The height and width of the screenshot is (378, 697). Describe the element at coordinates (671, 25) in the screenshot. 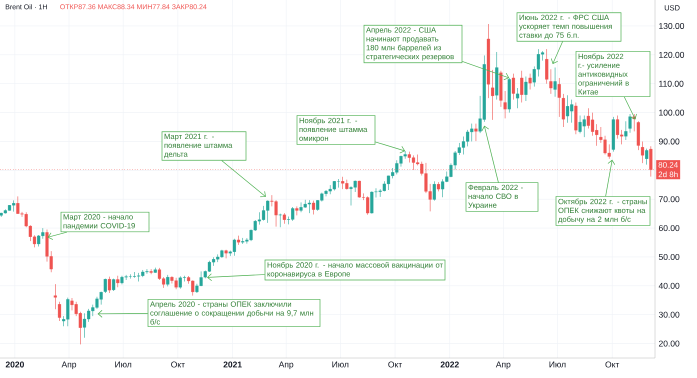

I see `y-tick-label: 130.00` at that location.